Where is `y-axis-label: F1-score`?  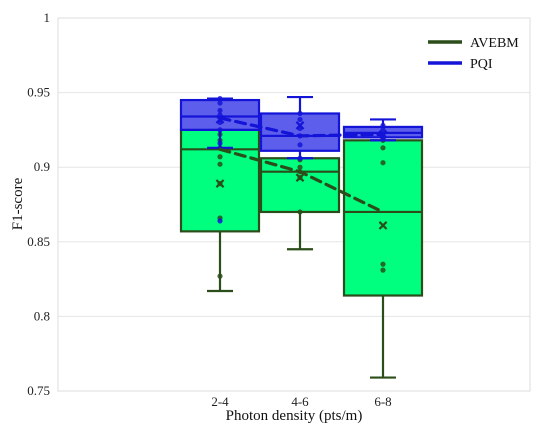 y-axis-label: F1-score is located at coordinates (18, 203).